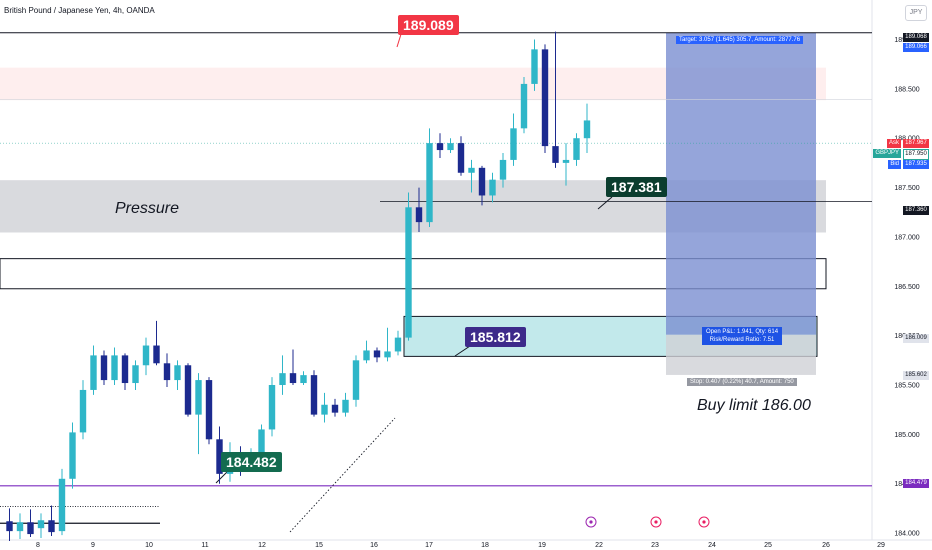  Describe the element at coordinates (605, 203) in the screenshot. I see `callout-resistance-pointer` at that location.